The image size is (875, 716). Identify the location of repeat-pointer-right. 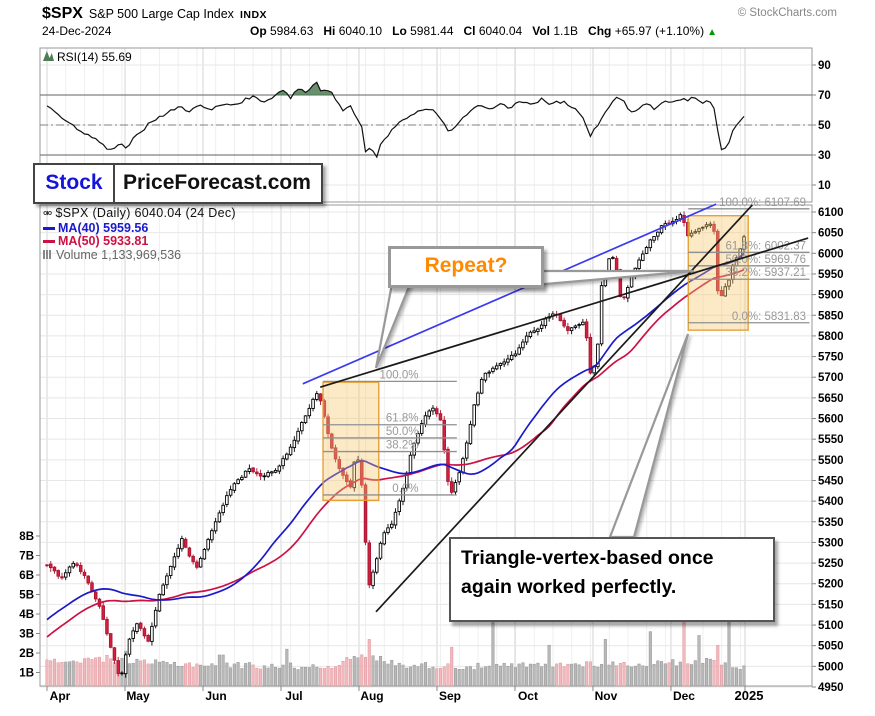
(606, 278).